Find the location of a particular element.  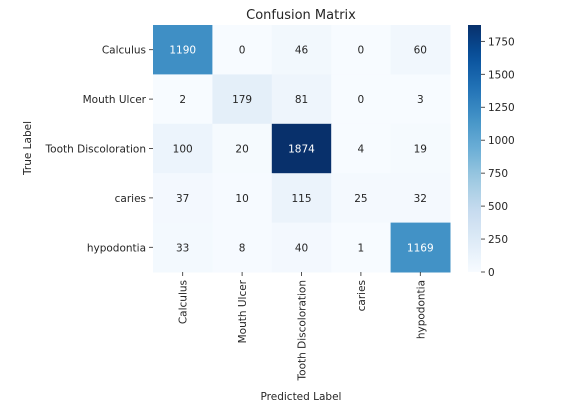

chart-title: Confusion Matrix is located at coordinates (301, 15).